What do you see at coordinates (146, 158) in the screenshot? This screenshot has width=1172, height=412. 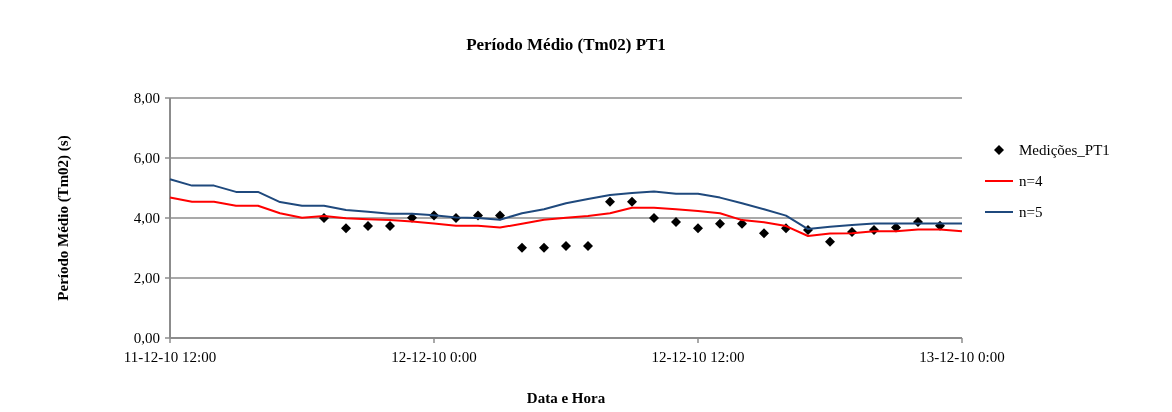 I see `y-tick-label: 6,00` at bounding box center [146, 158].